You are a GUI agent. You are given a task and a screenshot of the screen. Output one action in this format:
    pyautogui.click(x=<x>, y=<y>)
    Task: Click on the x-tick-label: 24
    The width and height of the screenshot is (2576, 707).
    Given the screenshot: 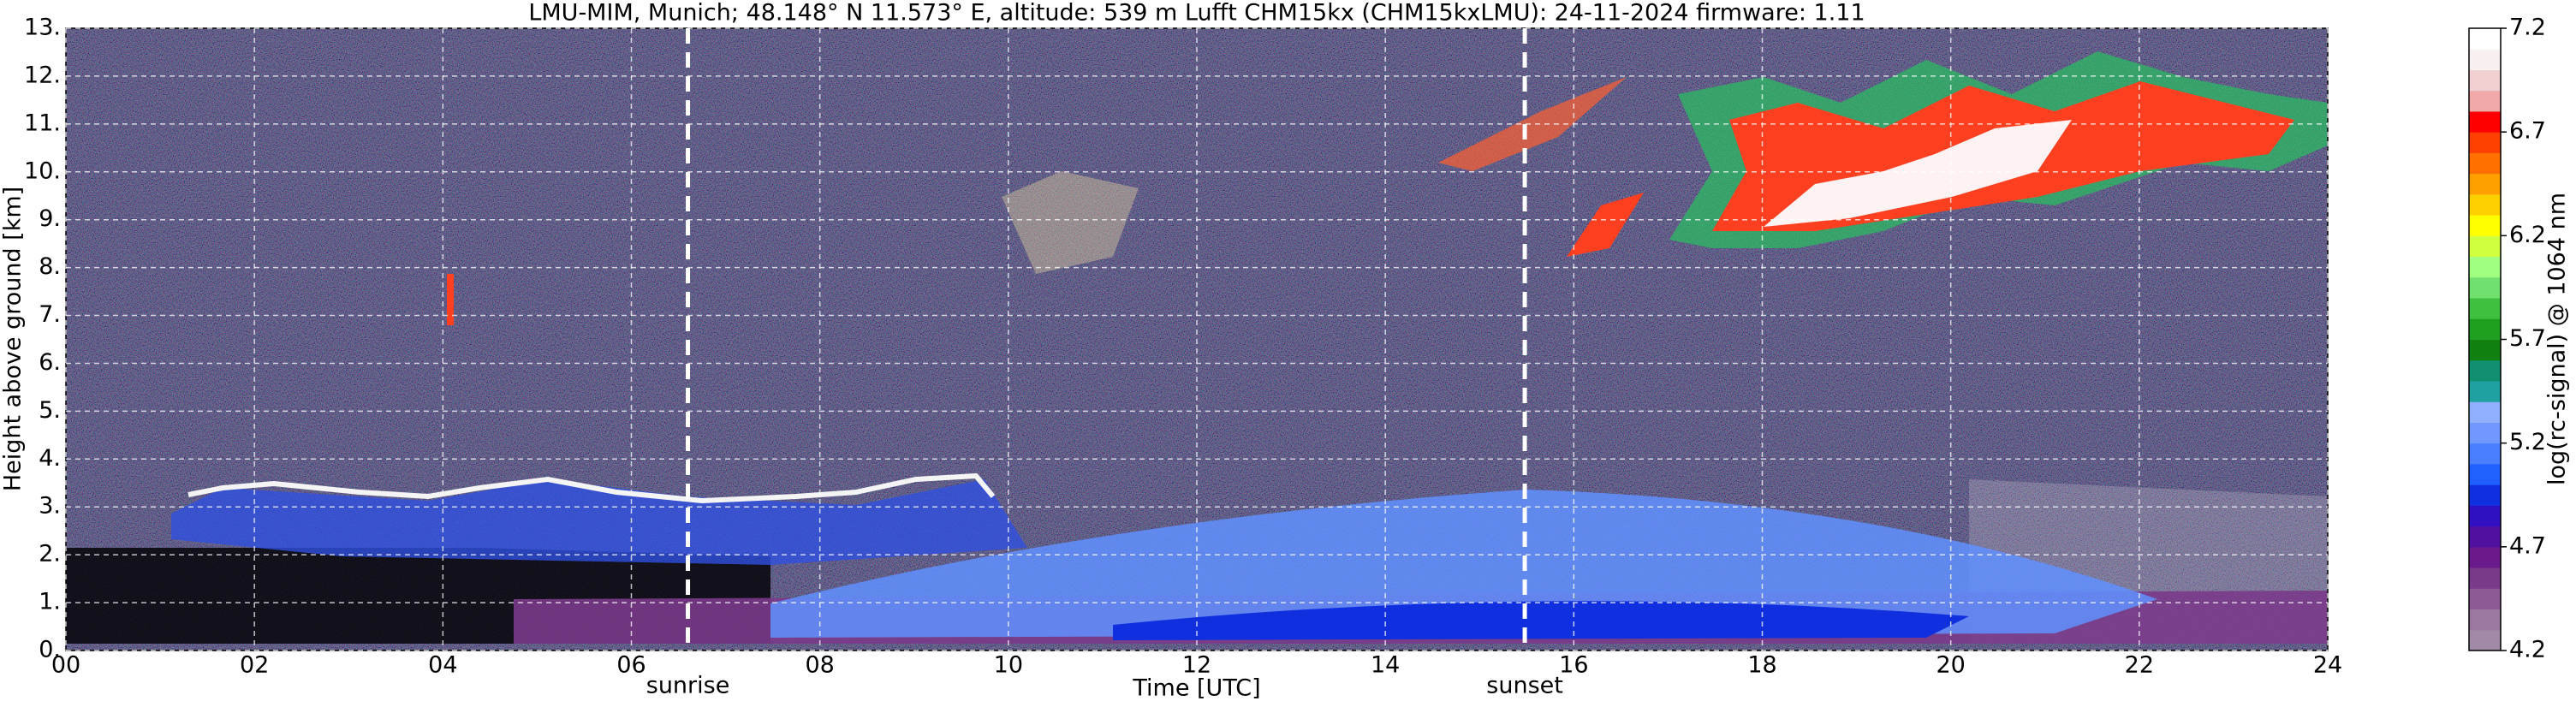 What is the action you would take?
    pyautogui.click(x=2327, y=665)
    